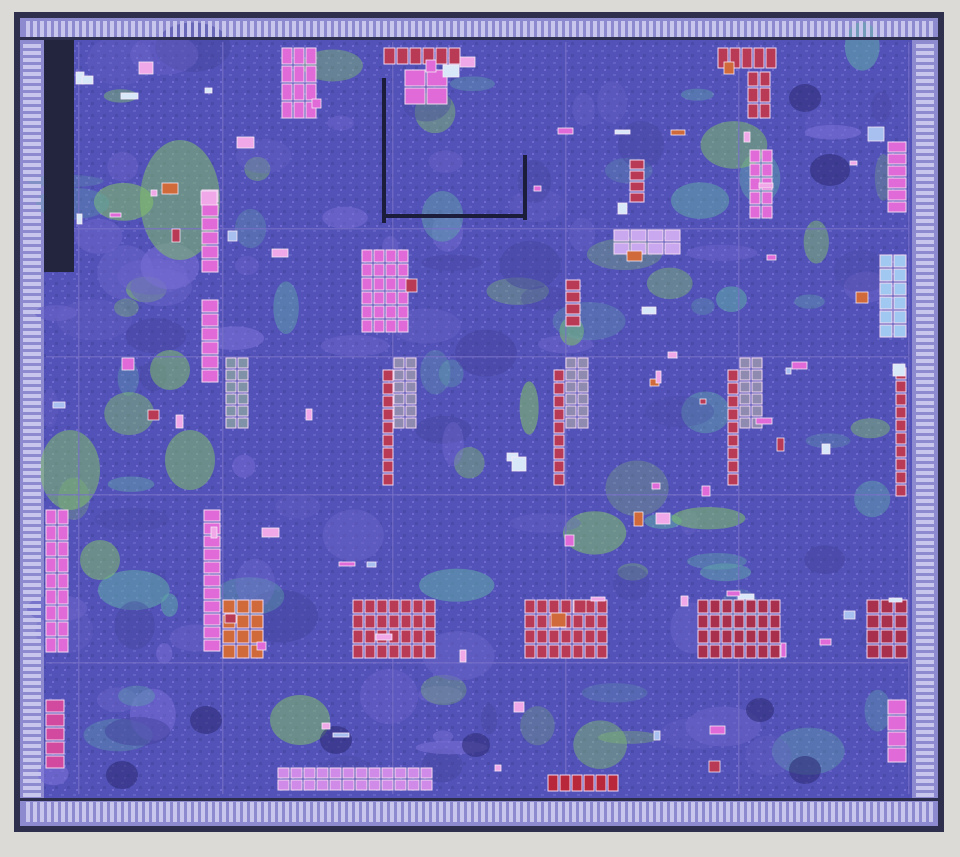 Image resolution: width=960 pixels, height=857 pixels. Describe the element at coordinates (336, 740) in the screenshot. I see `dark-macro` at that location.